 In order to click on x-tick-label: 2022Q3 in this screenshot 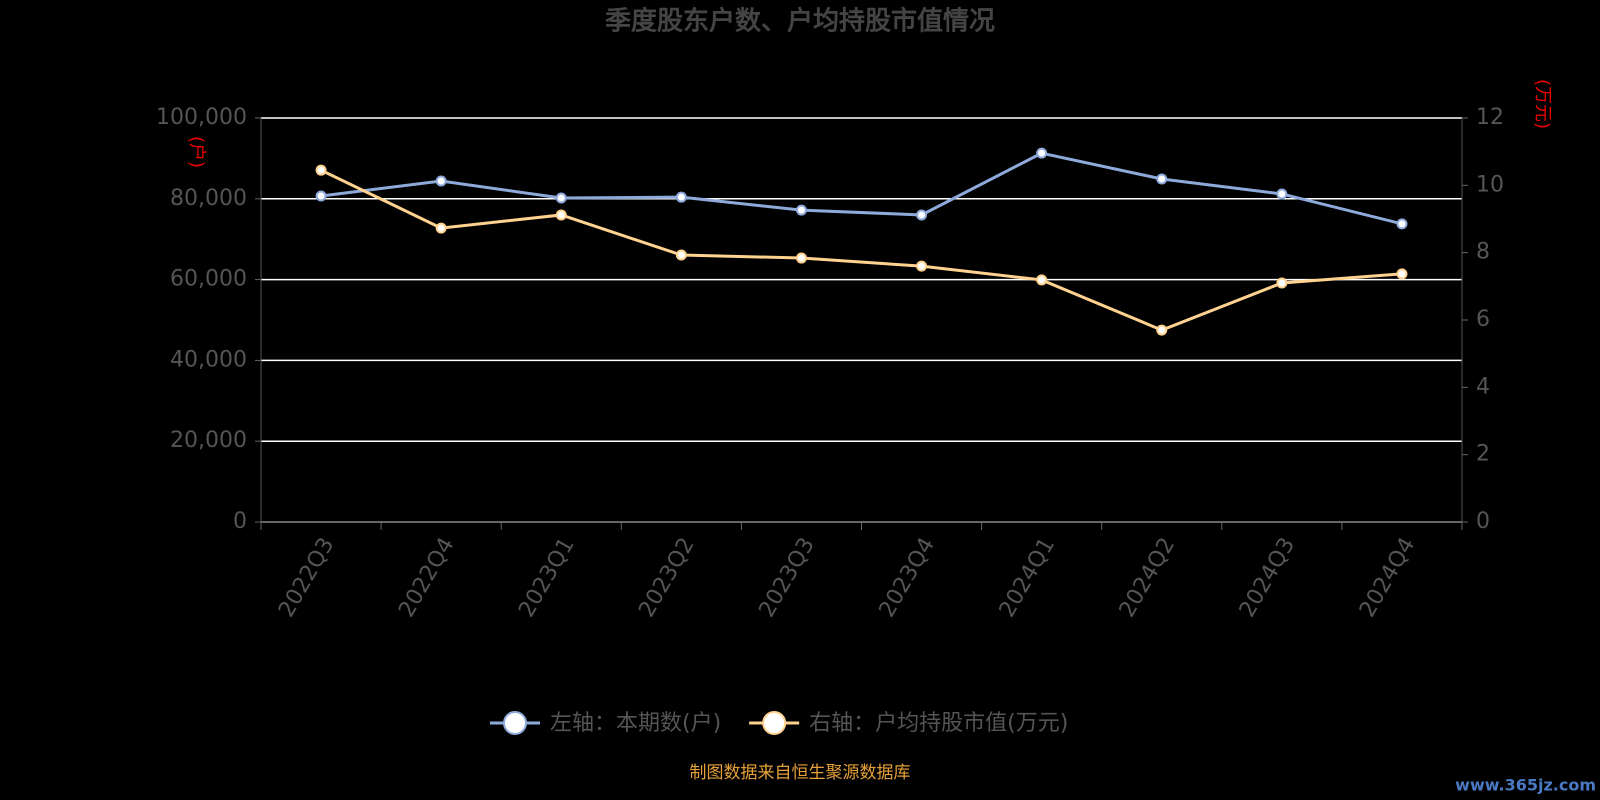, I will do `click(306, 578)`.